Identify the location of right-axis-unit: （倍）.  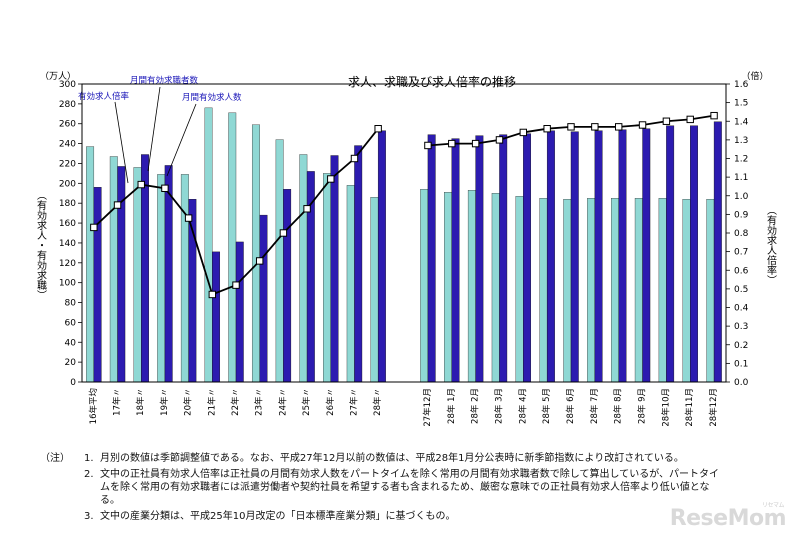
(754, 76).